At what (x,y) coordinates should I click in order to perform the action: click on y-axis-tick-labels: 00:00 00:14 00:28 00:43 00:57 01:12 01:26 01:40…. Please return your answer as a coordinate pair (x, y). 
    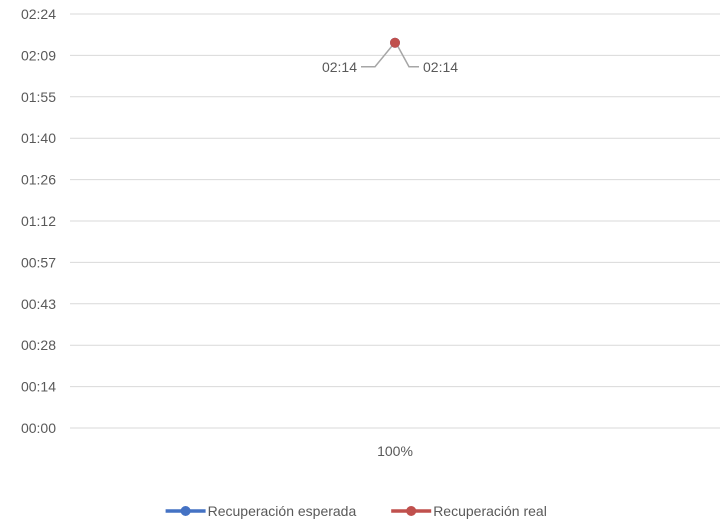
    Looking at the image, I should click on (38, 221).